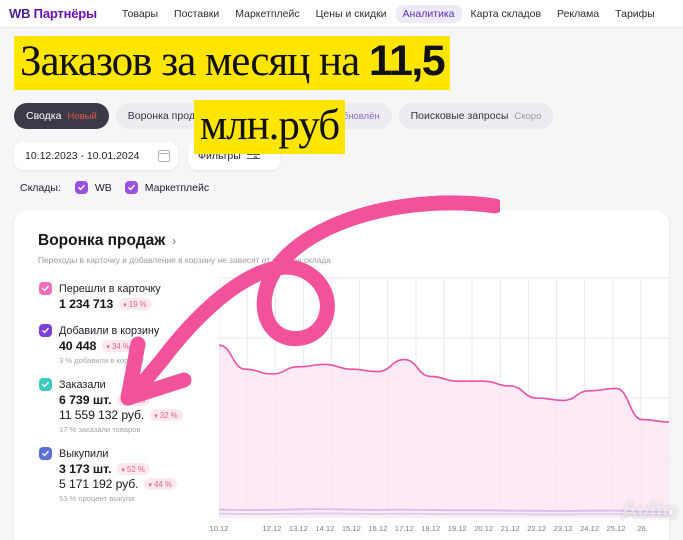 The image size is (683, 540). Describe the element at coordinates (267, 13) in the screenshot. I see `nav-item-marketpleys: Маркетплейс` at that location.